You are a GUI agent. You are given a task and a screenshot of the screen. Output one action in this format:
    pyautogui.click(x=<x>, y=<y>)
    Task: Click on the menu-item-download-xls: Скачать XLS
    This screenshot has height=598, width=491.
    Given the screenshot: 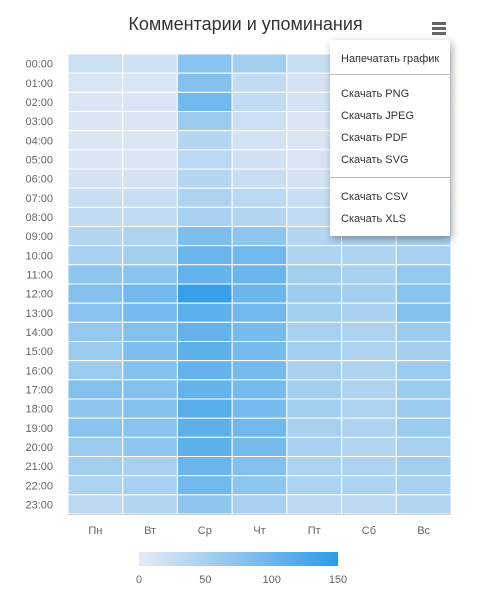 What is the action you would take?
    pyautogui.click(x=374, y=219)
    